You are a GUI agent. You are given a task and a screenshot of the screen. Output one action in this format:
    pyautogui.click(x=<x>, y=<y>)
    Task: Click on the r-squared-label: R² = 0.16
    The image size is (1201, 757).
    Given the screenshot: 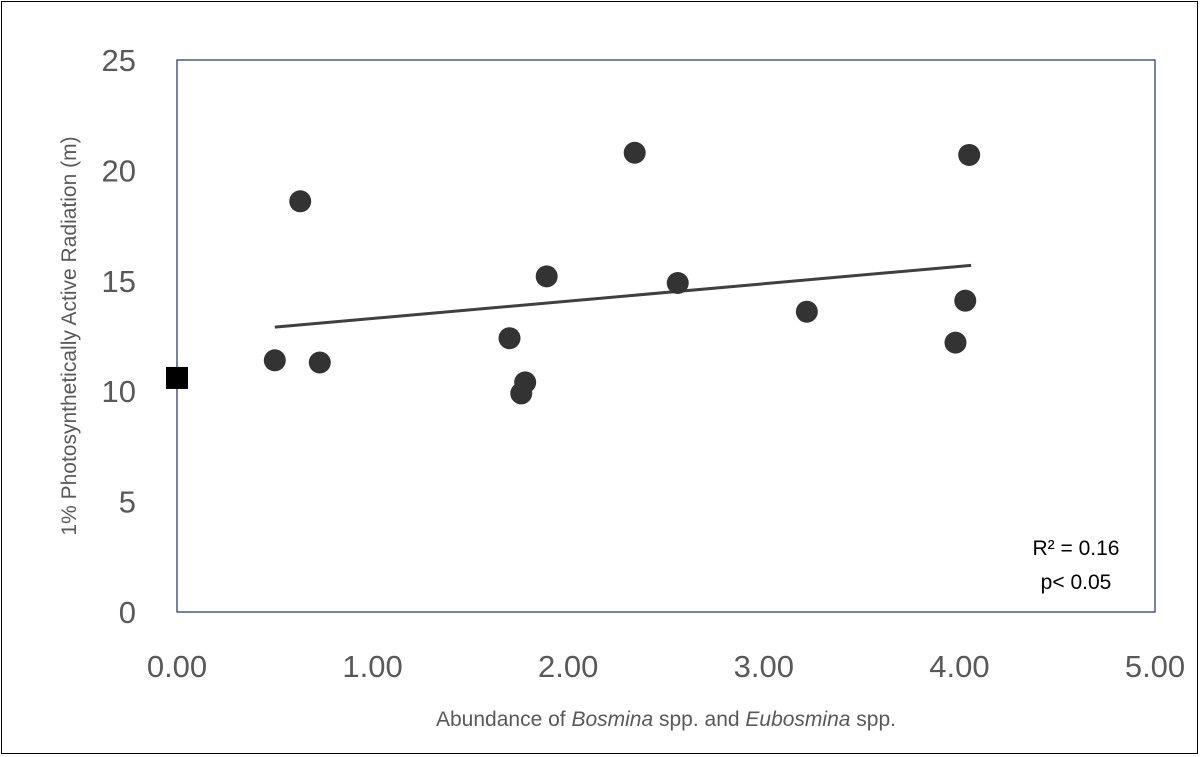 What is the action you would take?
    pyautogui.click(x=1076, y=548)
    